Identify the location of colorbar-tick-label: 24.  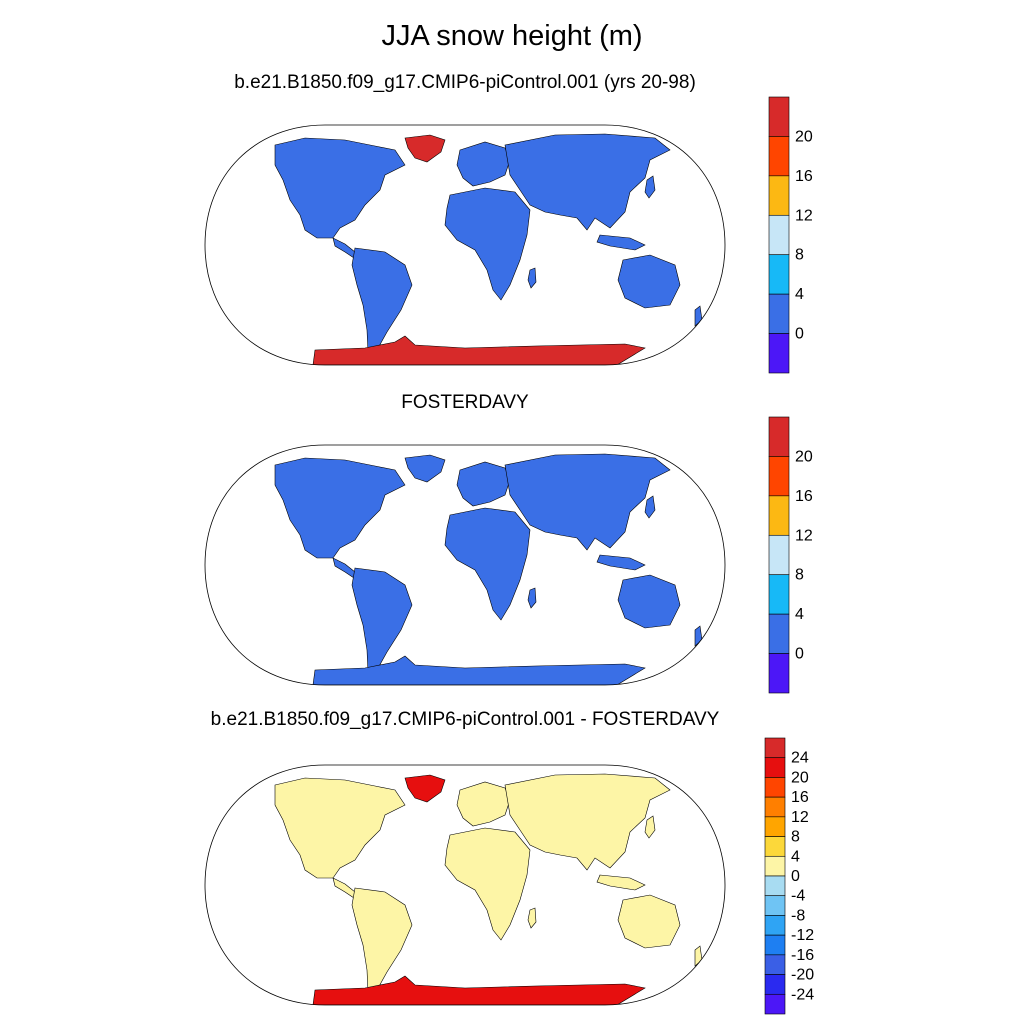
(800, 758).